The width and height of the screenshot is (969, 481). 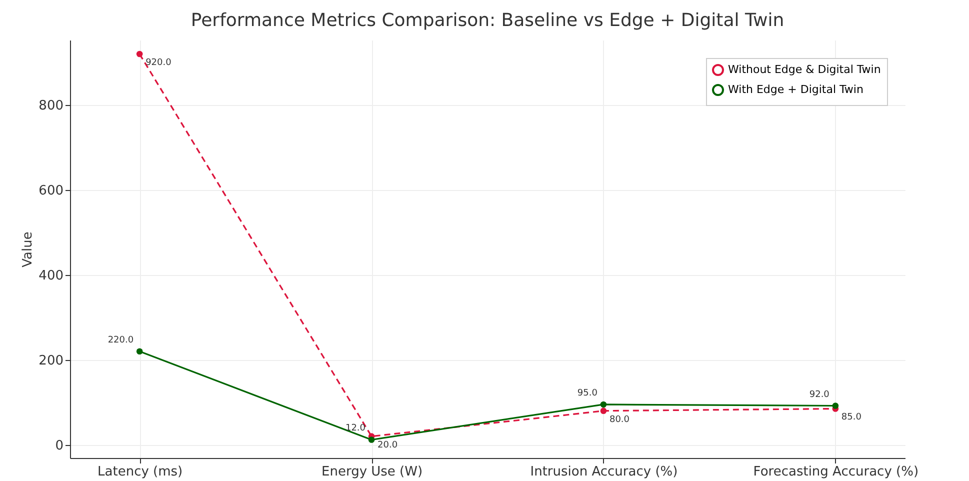 What do you see at coordinates (59, 446) in the screenshot?
I see `y-tick-label: 0` at bounding box center [59, 446].